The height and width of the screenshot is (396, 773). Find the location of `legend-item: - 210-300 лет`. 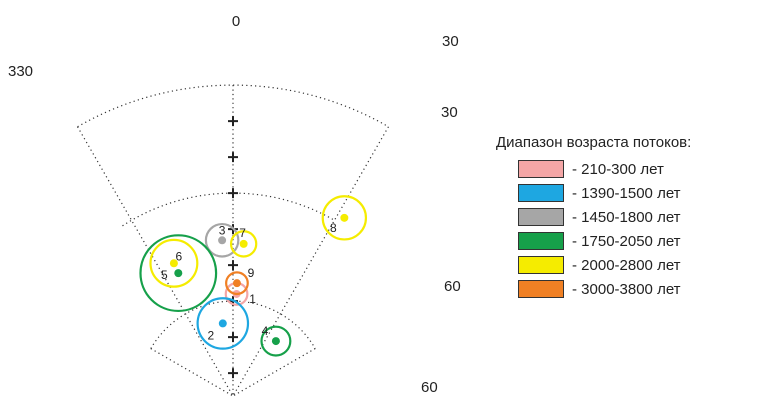

legend-item: - 210-300 лет is located at coordinates (644, 169).